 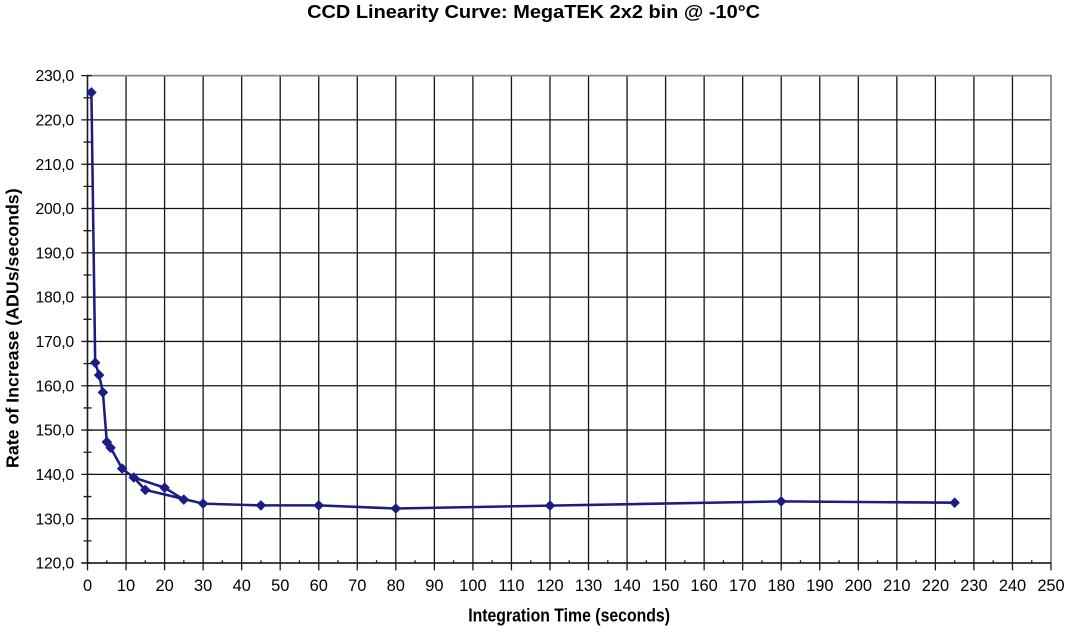 What do you see at coordinates (665, 586) in the screenshot?
I see `svg-text: 150` at bounding box center [665, 586].